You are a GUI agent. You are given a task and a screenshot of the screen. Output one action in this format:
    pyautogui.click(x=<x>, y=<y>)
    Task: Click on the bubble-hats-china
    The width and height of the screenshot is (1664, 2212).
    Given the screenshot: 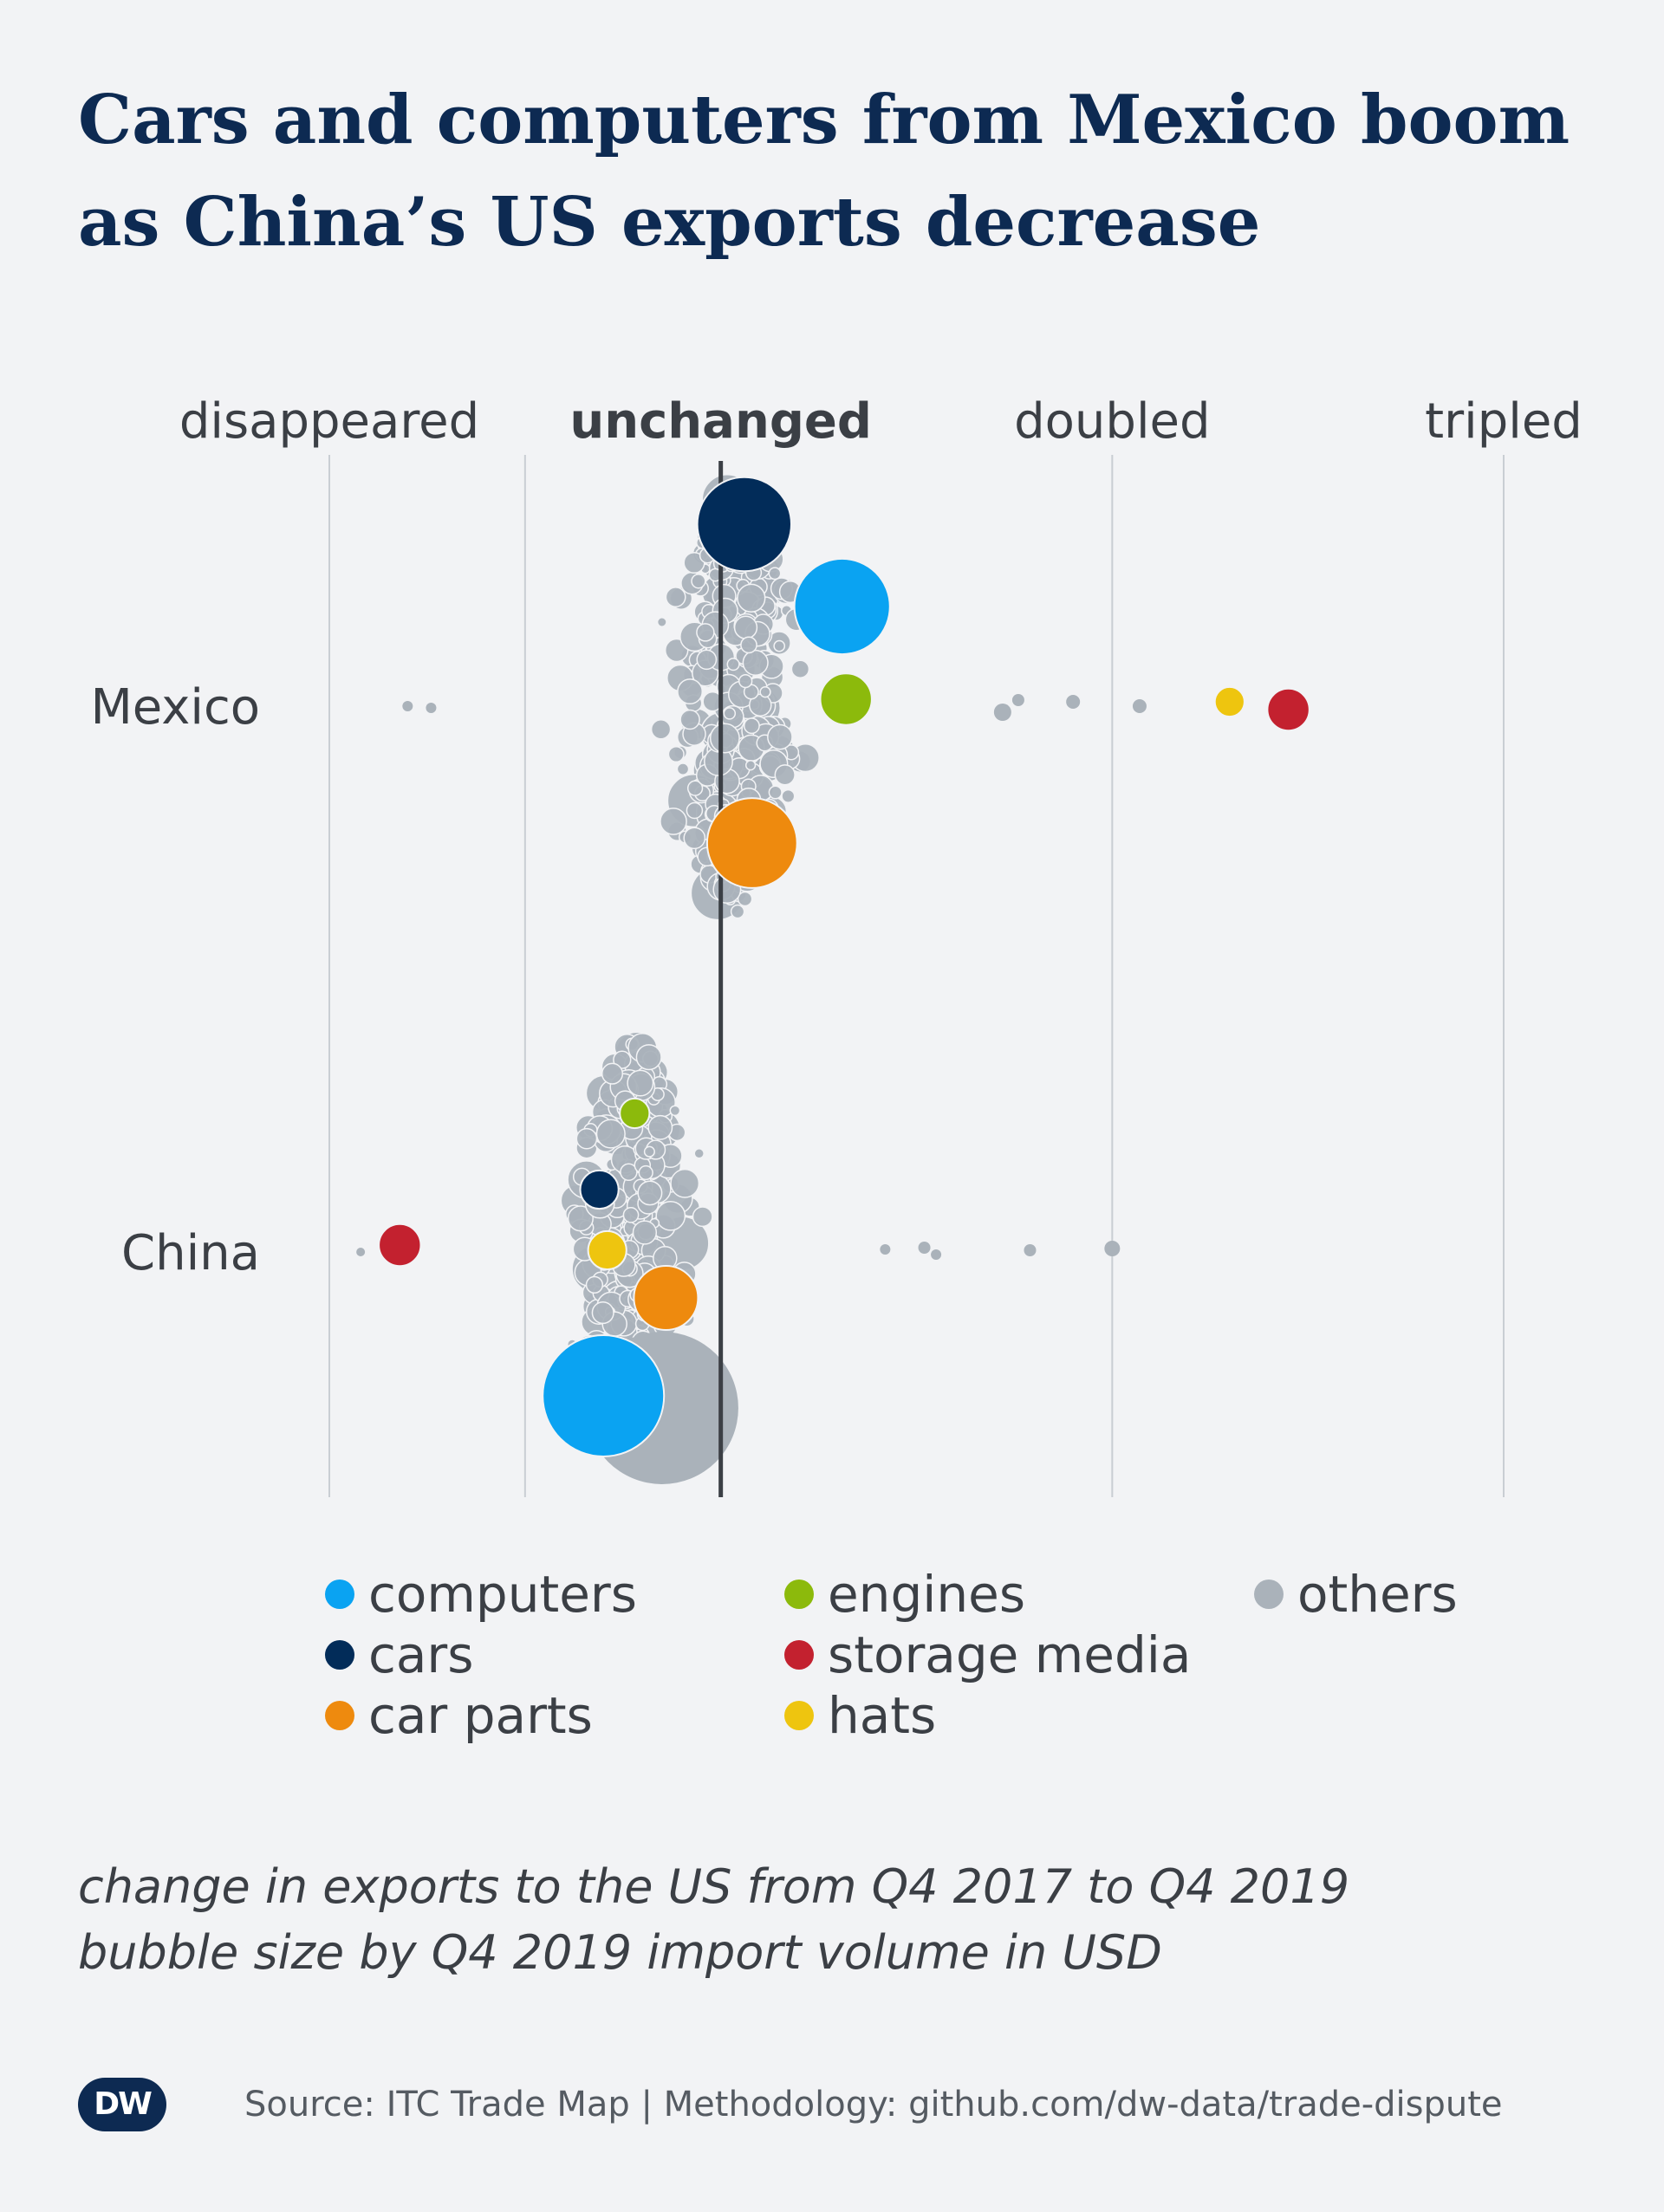 What is the action you would take?
    pyautogui.click(x=607, y=1250)
    